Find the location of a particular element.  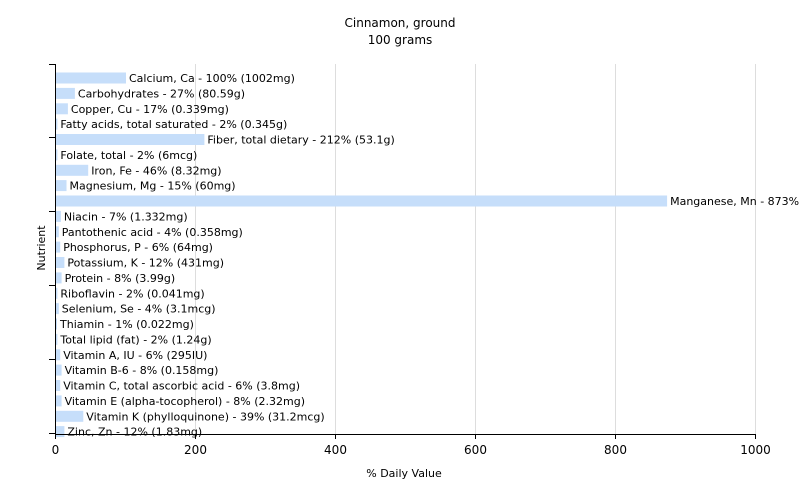

bar-label: Folate, total - 2% (6mcg) is located at coordinates (128, 155).